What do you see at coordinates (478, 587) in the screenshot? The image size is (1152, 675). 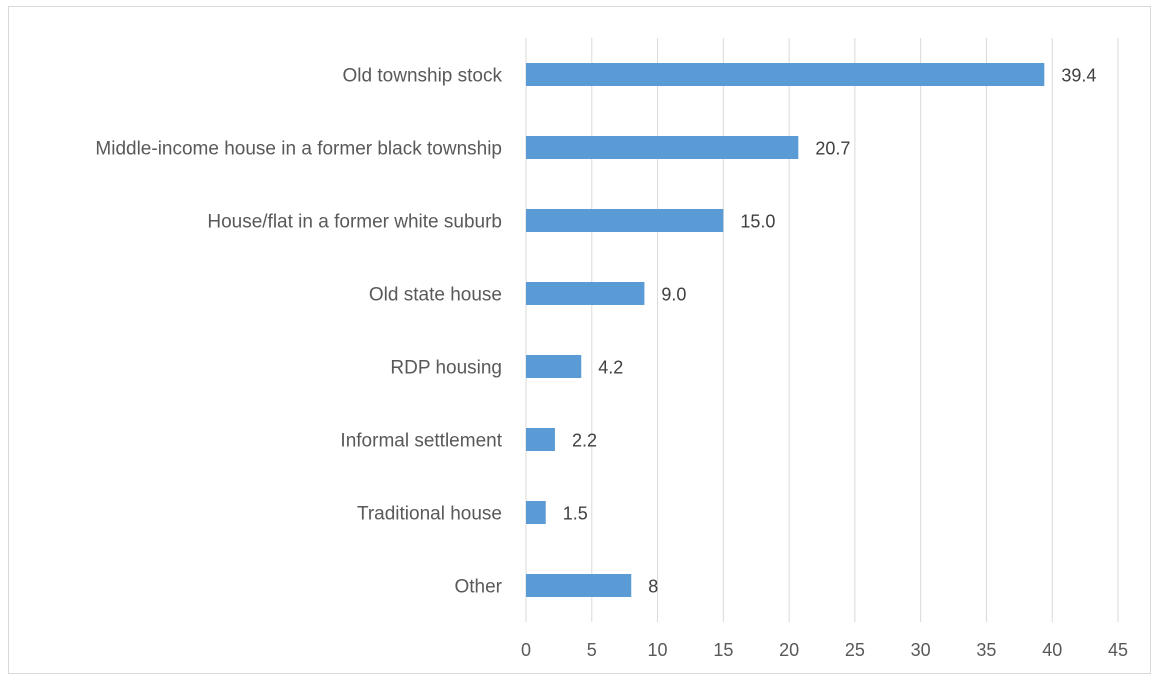 I see `category-label: Other` at bounding box center [478, 587].